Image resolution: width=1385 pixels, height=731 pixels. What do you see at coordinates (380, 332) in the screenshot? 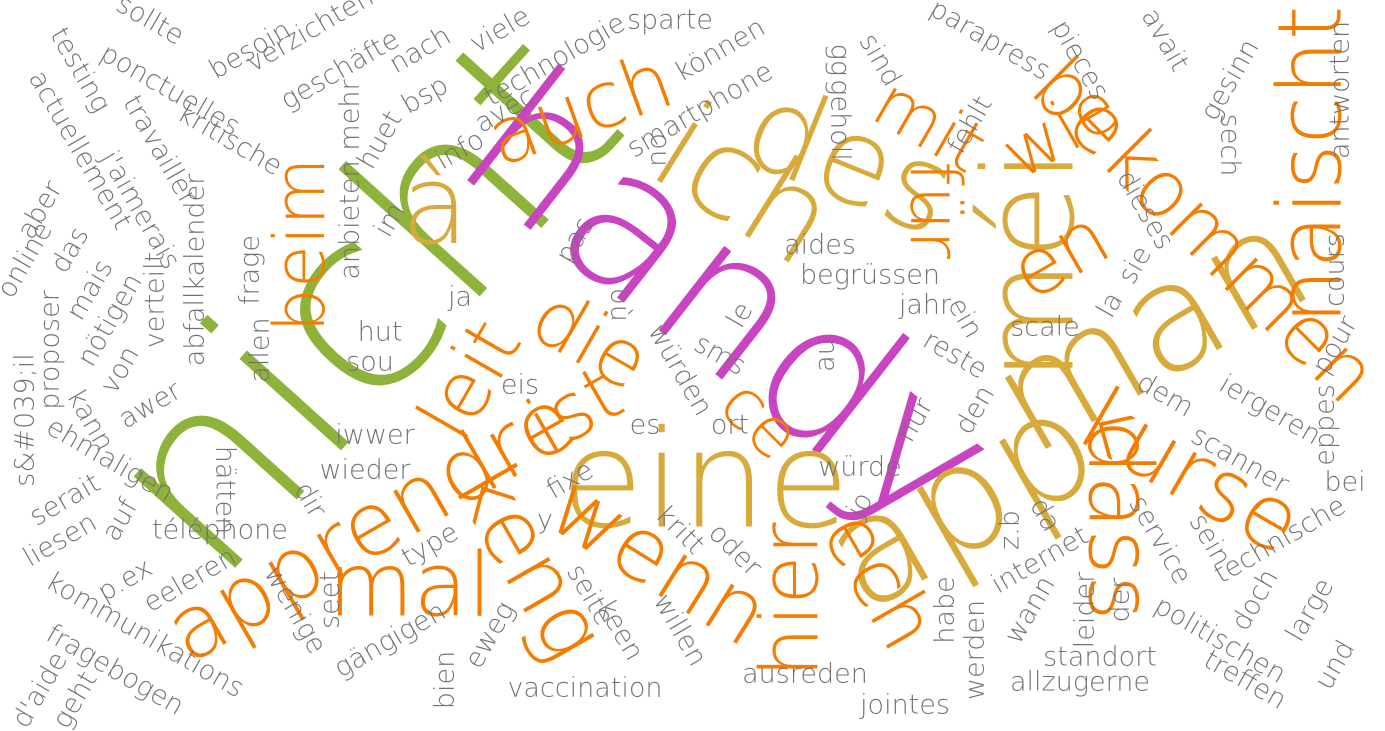
I see `word: hut` at bounding box center [380, 332].